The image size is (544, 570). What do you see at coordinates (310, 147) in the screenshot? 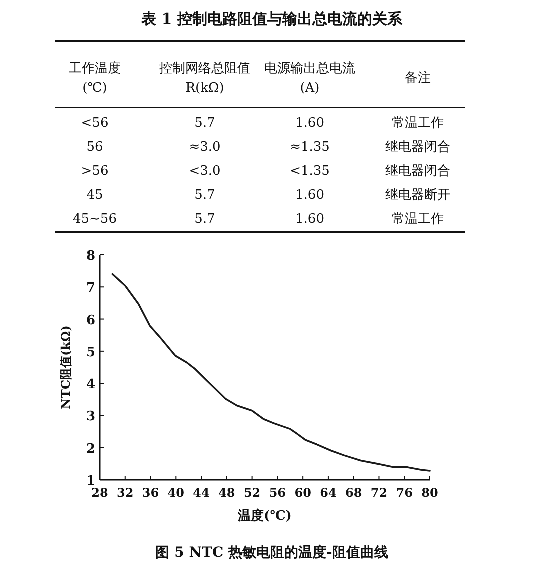
I see `text: ≈1.35` at bounding box center [310, 147].